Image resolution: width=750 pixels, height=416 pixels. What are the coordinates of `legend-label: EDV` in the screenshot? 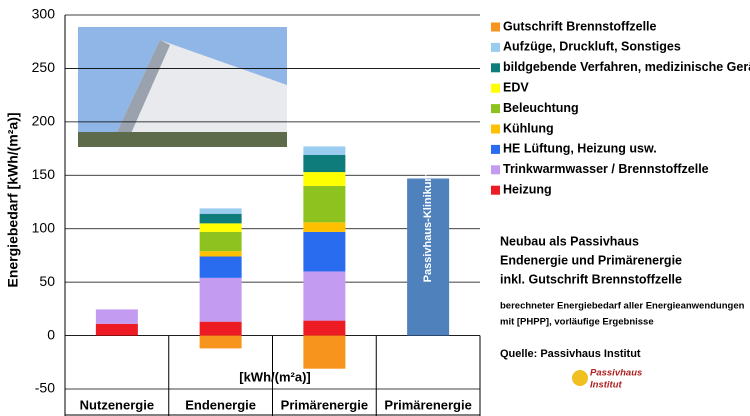 It's located at (516, 87).